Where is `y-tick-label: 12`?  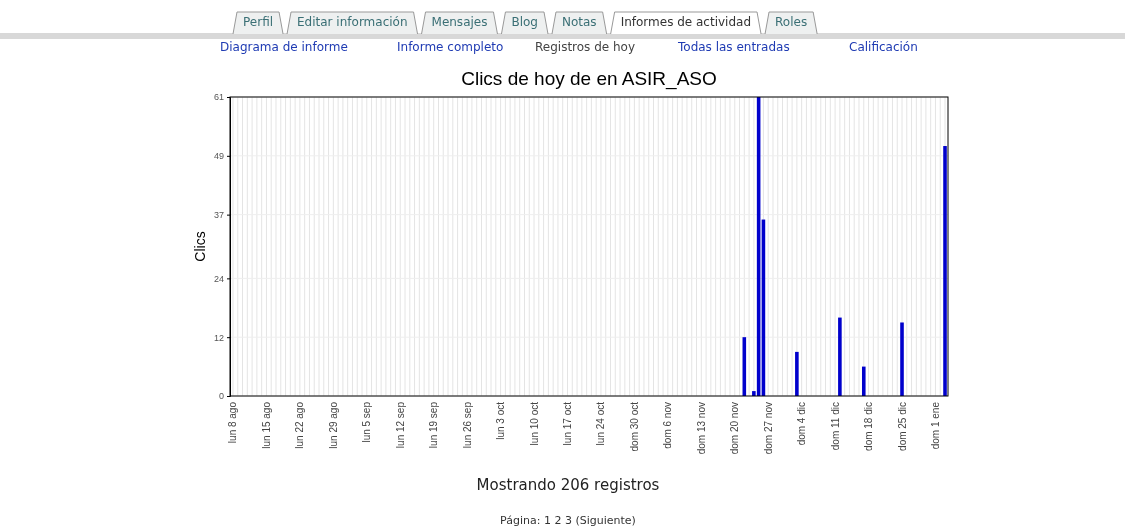 y-tick-label: 12 is located at coordinates (218, 337).